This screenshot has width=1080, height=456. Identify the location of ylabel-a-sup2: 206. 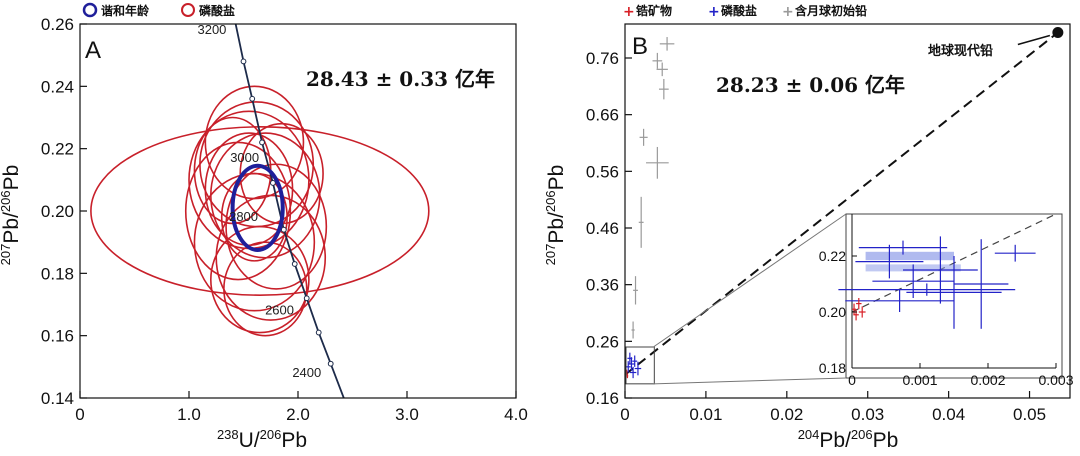
(6, 201).